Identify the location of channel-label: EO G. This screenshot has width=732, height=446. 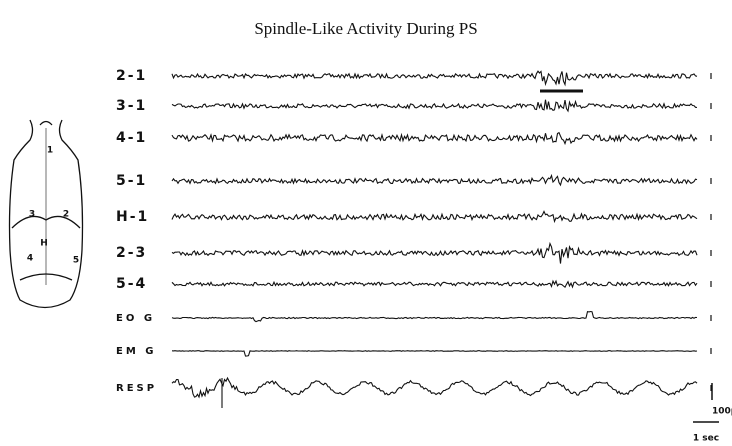
(135, 318).